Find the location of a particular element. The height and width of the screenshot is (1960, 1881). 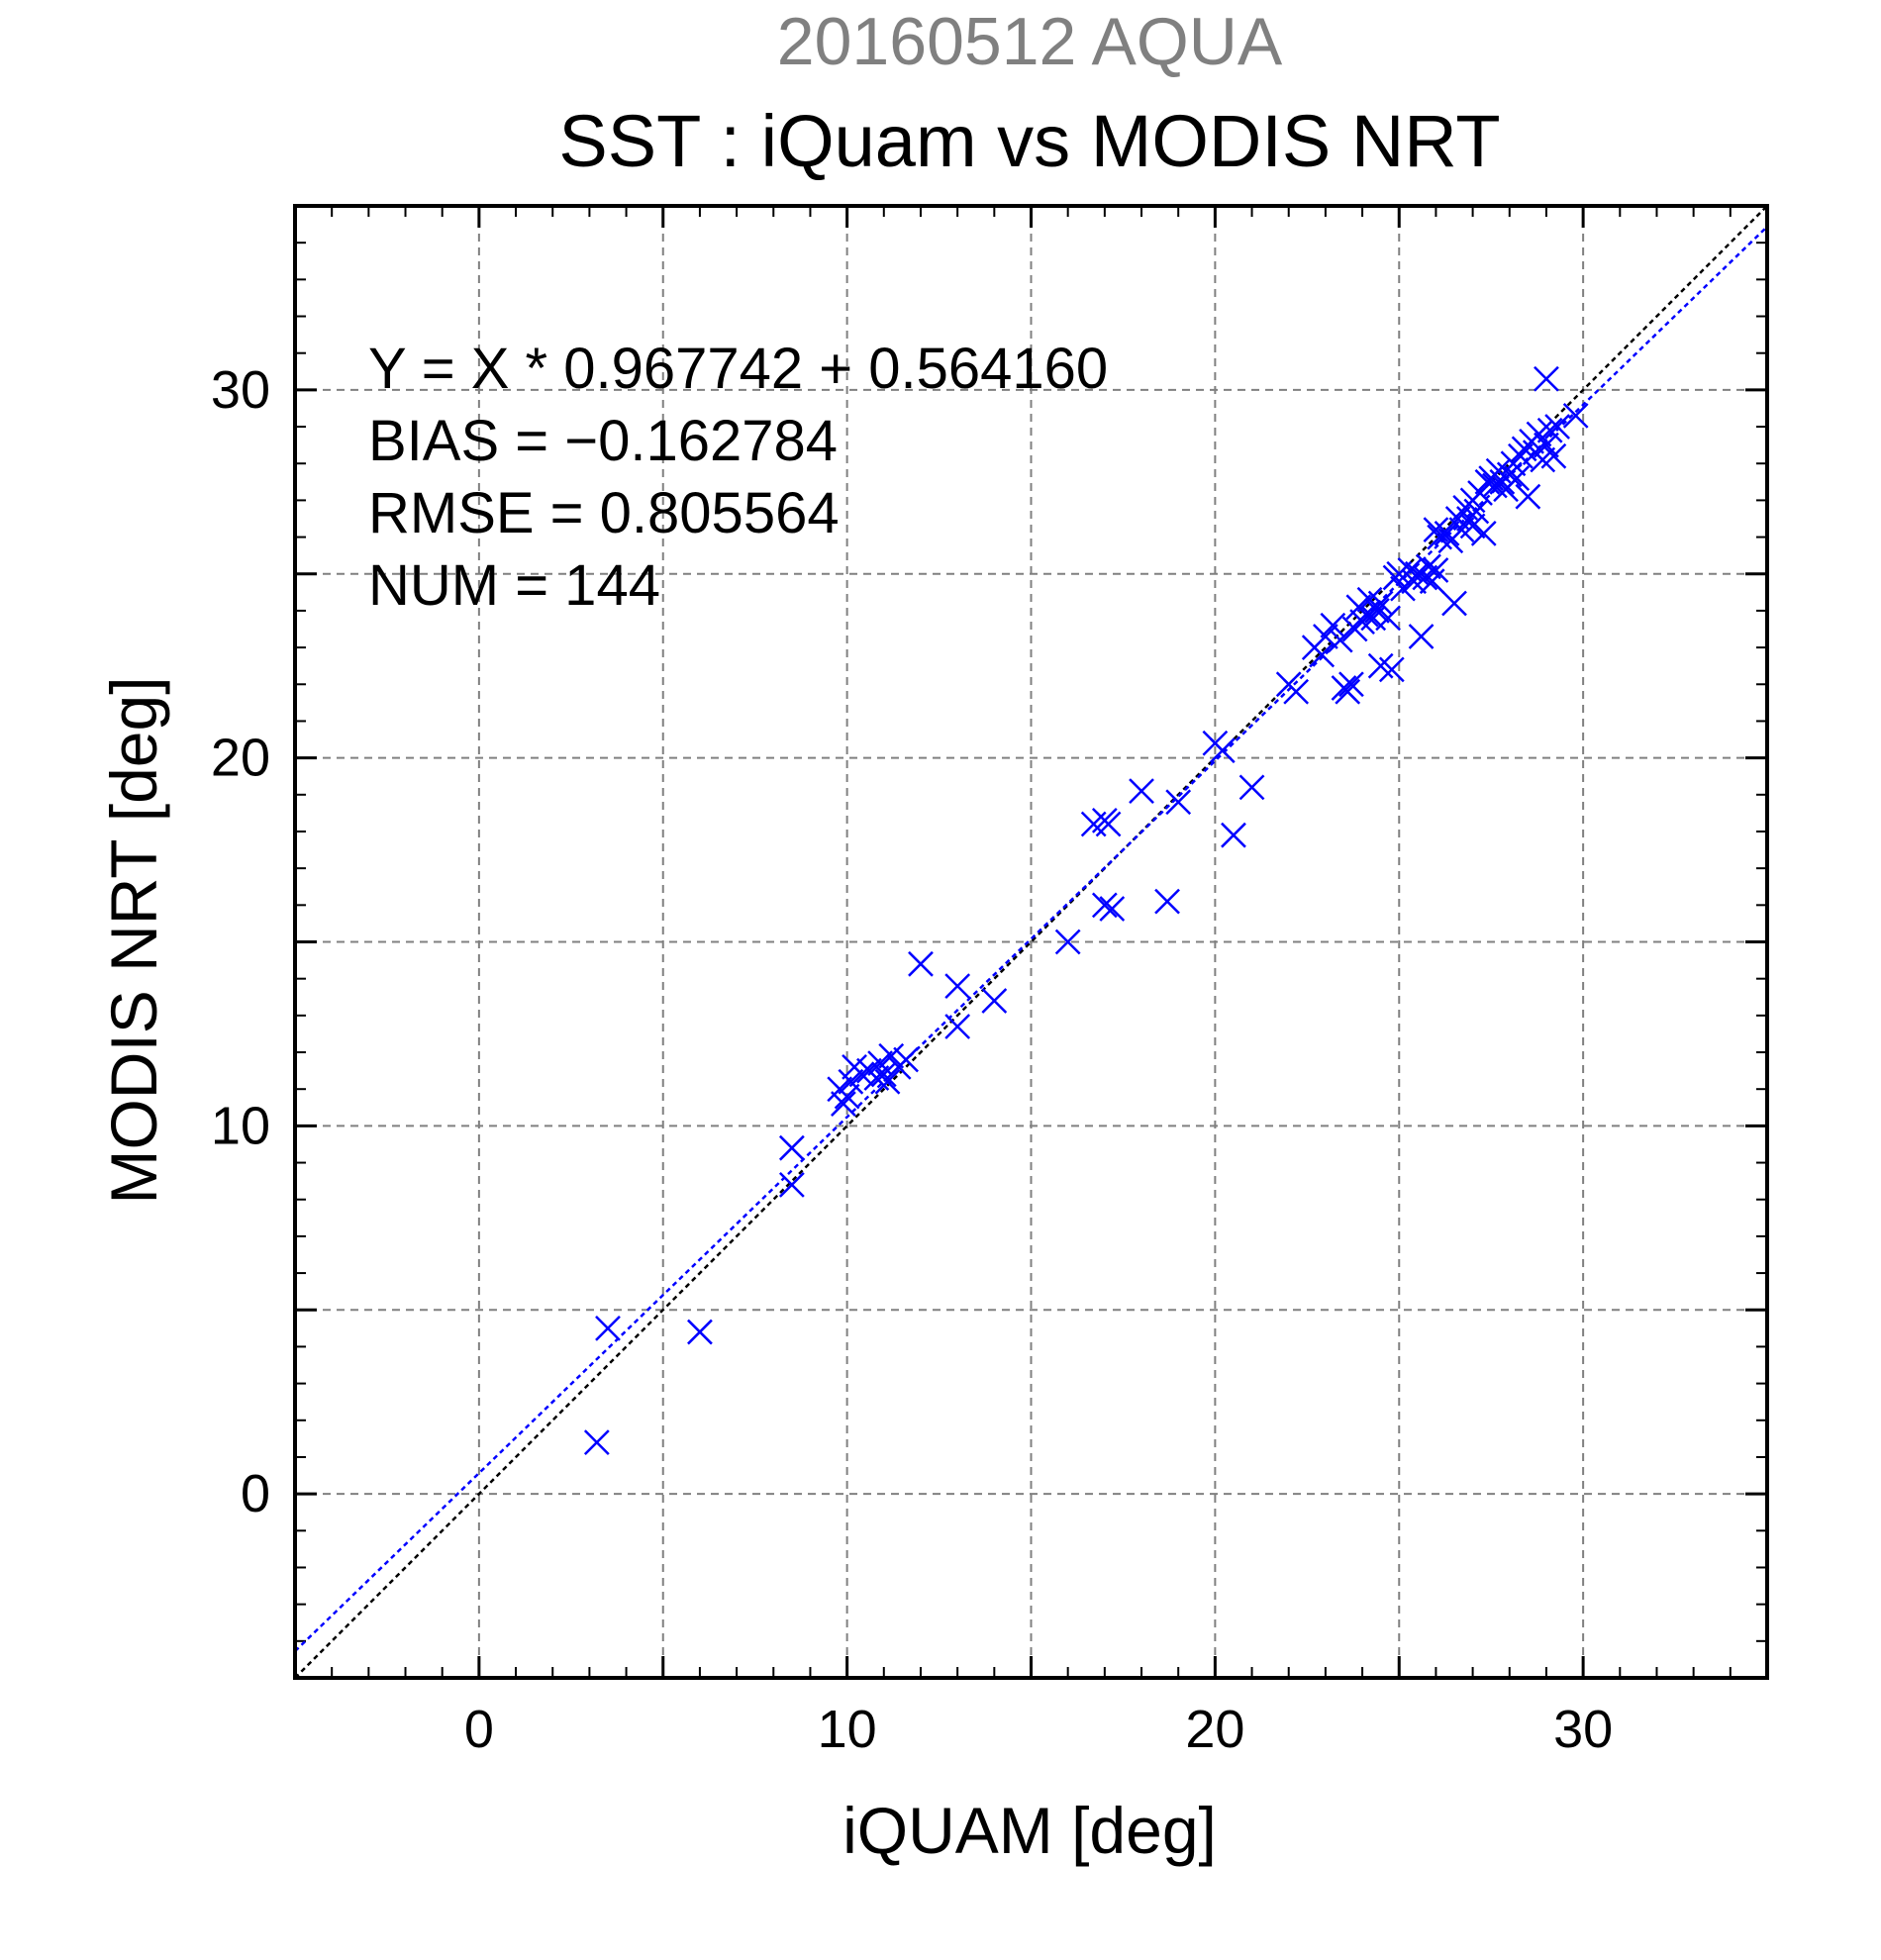

x-tick-label: 10 is located at coordinates (847, 1729).